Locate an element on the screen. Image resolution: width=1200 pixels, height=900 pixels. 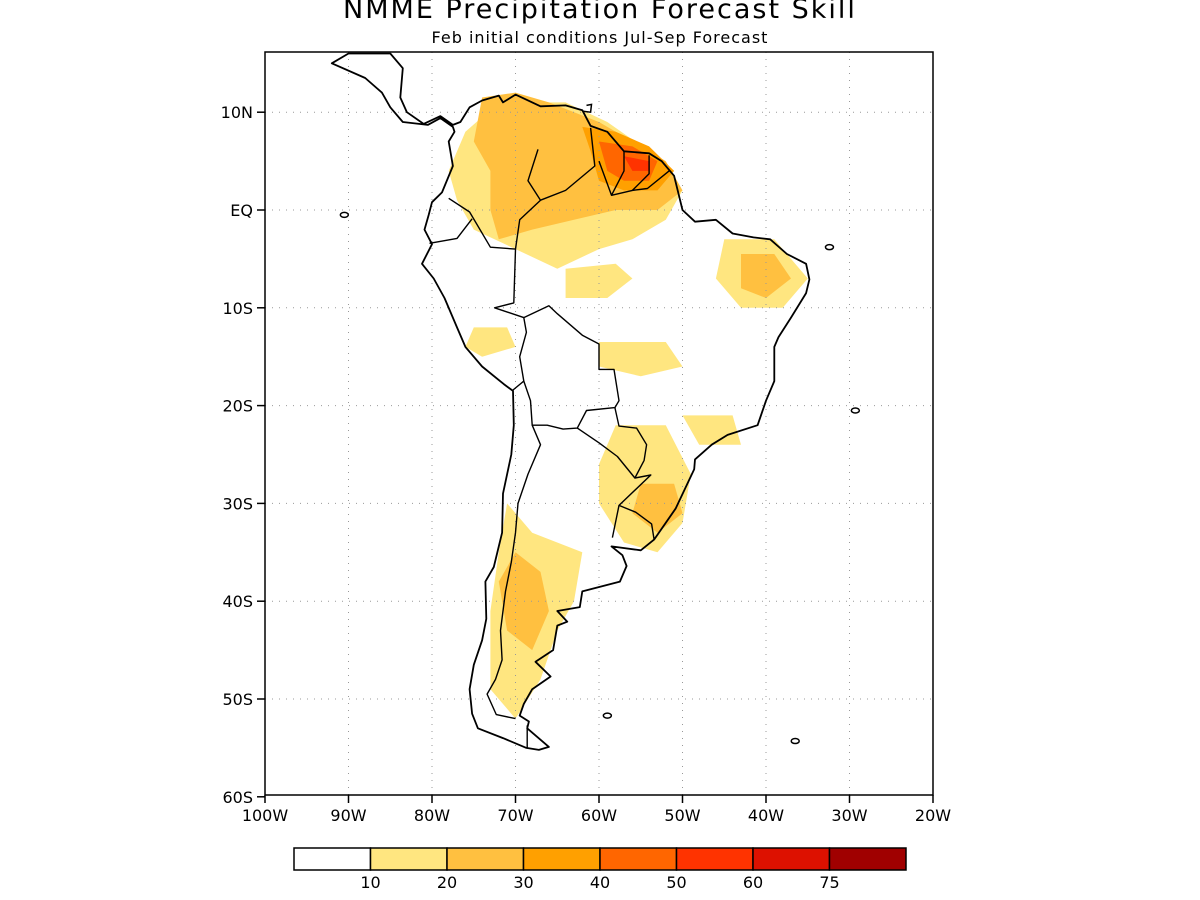
map-title: NMME Precipitation Forecast Skill is located at coordinates (600, 12).